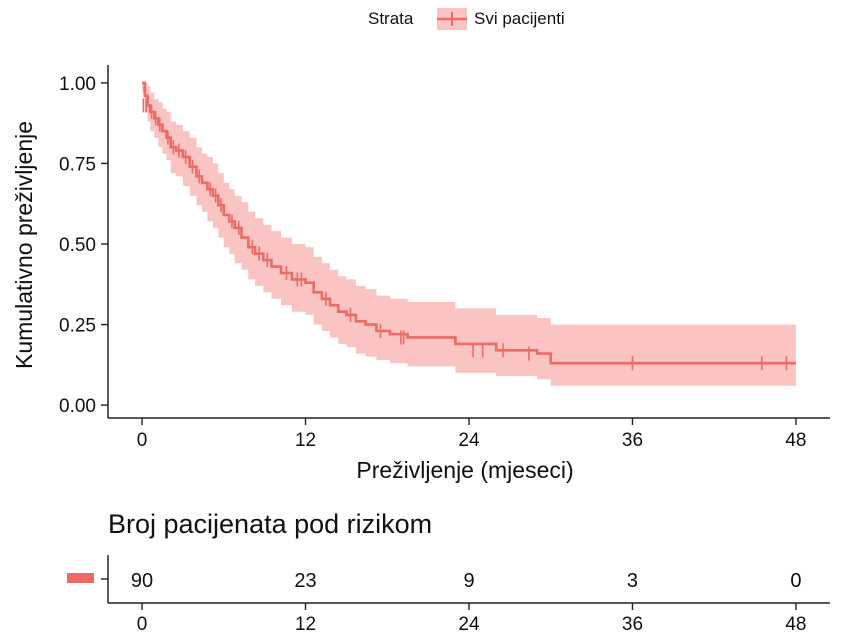 The image size is (844, 644). I want to click on risk-table-time-label: 0, so click(142, 624).